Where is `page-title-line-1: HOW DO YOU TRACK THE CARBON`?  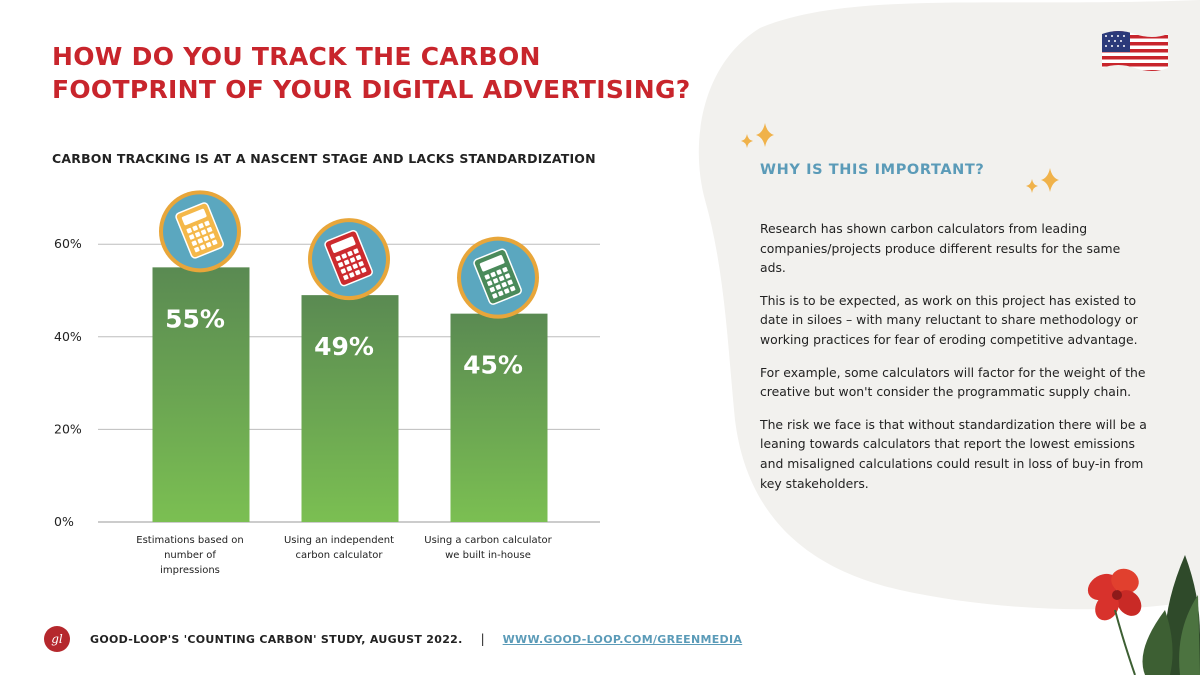 page-title-line-1: HOW DO YOU TRACK THE CARBON is located at coordinates (296, 56).